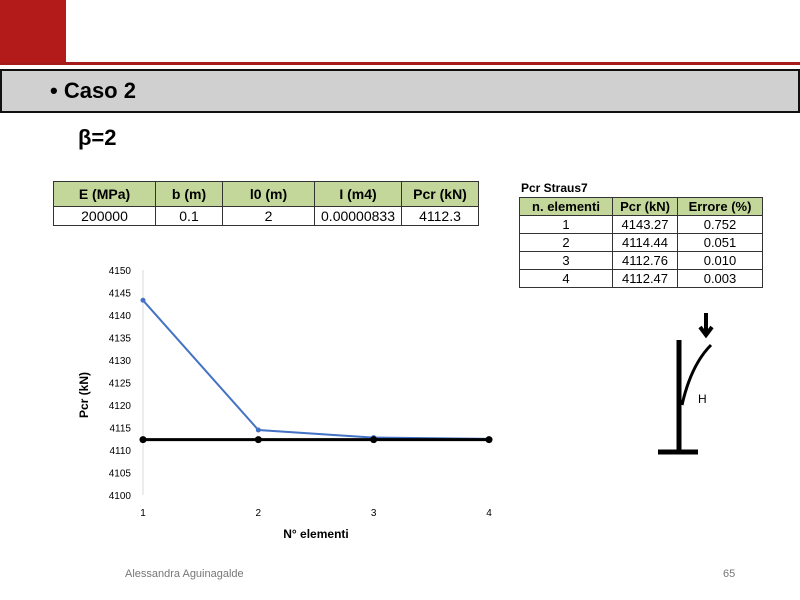 Image resolution: width=800 pixels, height=600 pixels. Describe the element at coordinates (120, 294) in the screenshot. I see `y-tick-label: 4145` at that location.